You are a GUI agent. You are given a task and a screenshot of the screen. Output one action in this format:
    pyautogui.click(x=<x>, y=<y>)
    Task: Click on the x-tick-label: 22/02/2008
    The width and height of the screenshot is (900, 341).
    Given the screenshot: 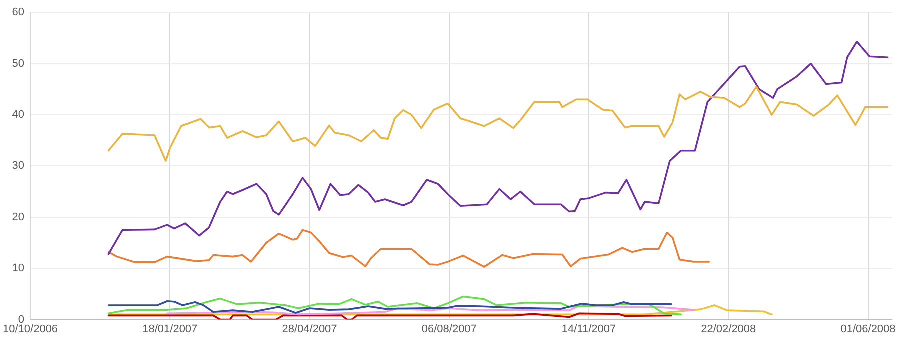 What is the action you would take?
    pyautogui.click(x=728, y=329)
    